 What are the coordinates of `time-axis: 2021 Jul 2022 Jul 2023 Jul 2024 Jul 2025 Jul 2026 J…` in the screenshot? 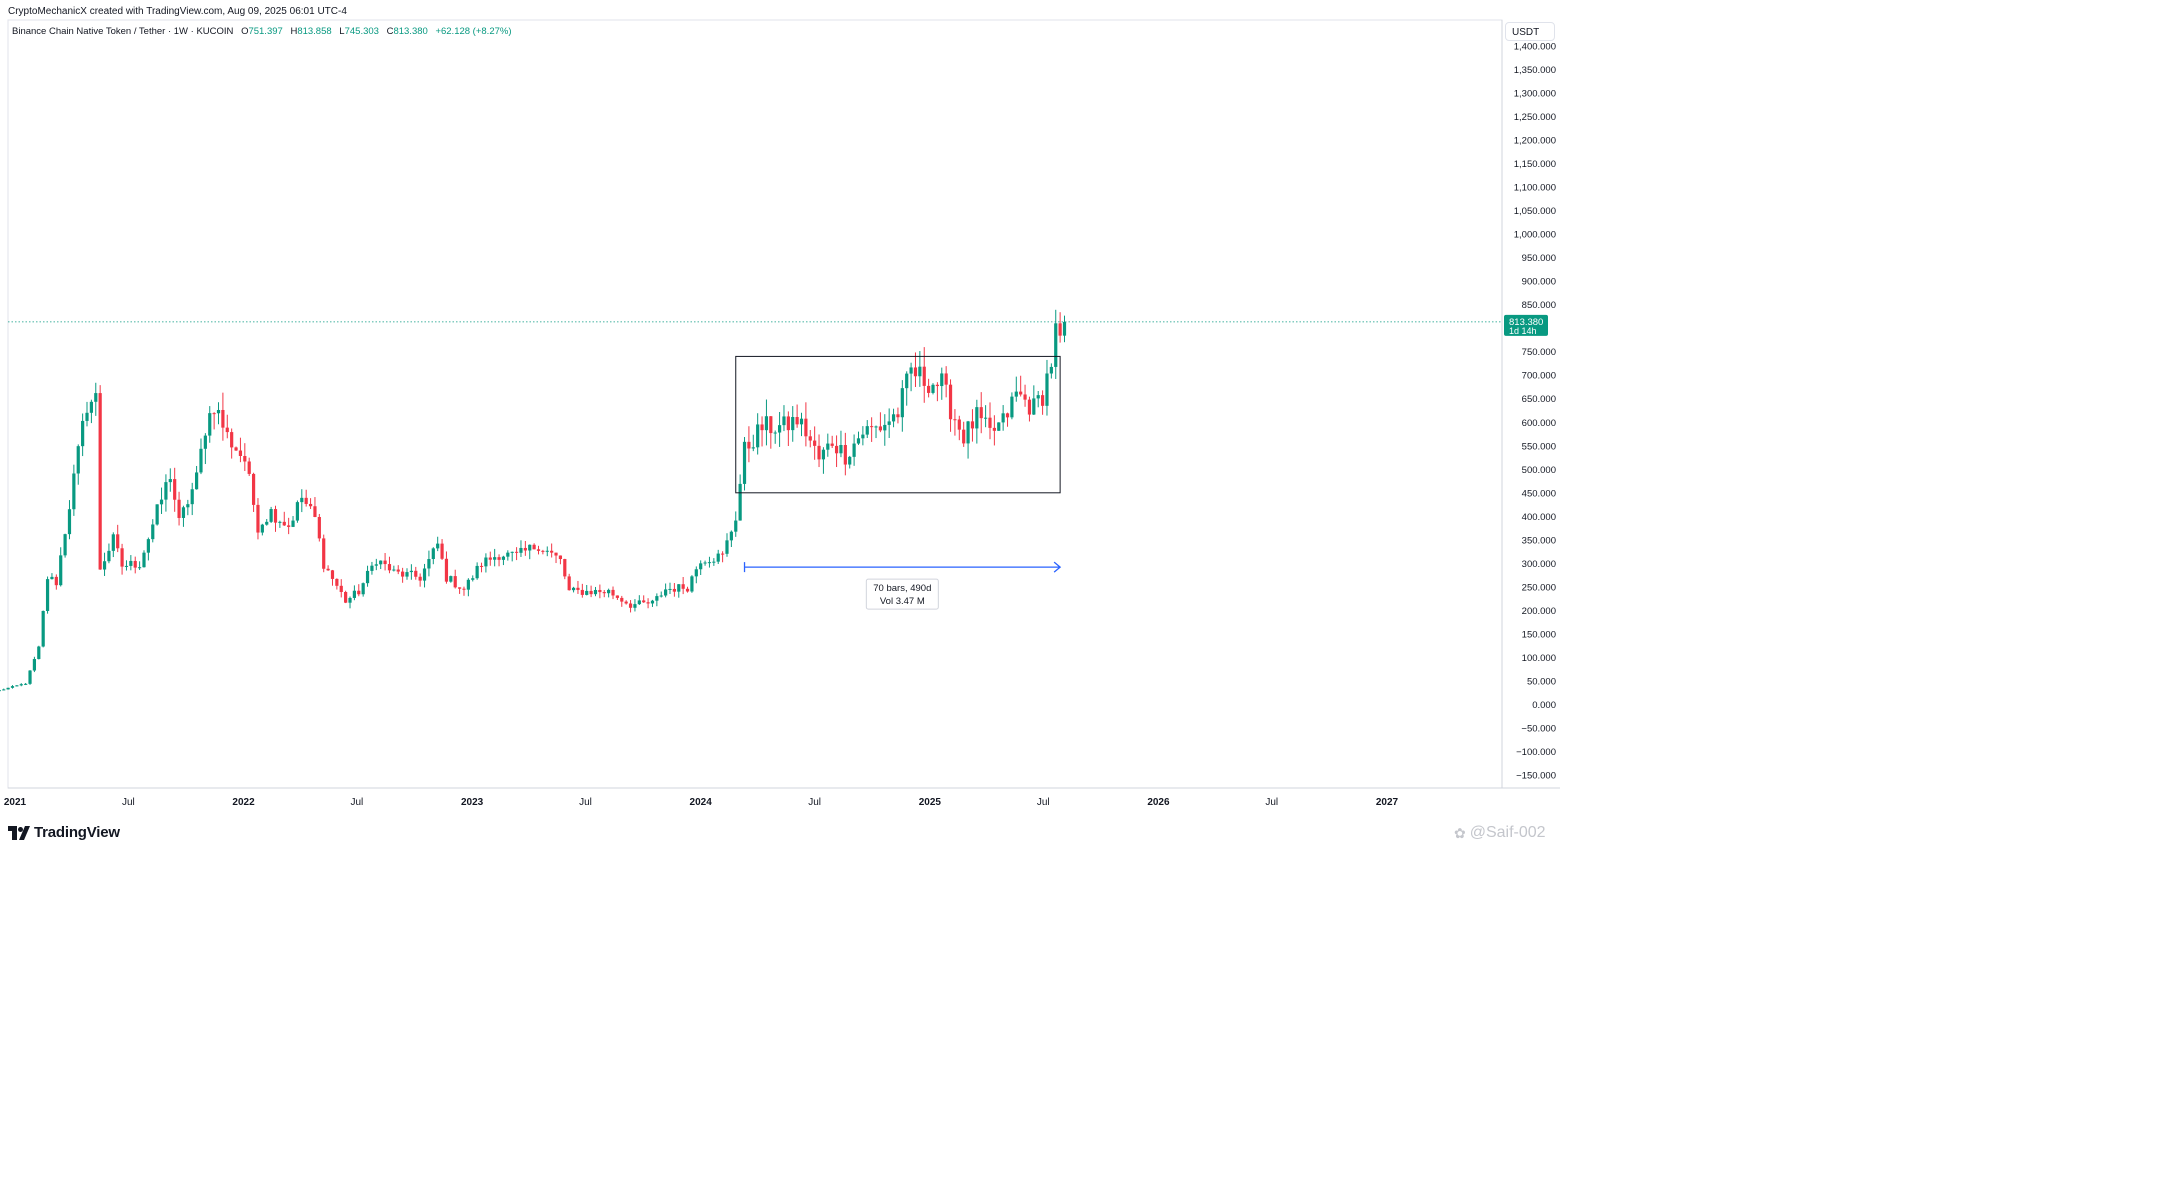 It's located at (701, 802).